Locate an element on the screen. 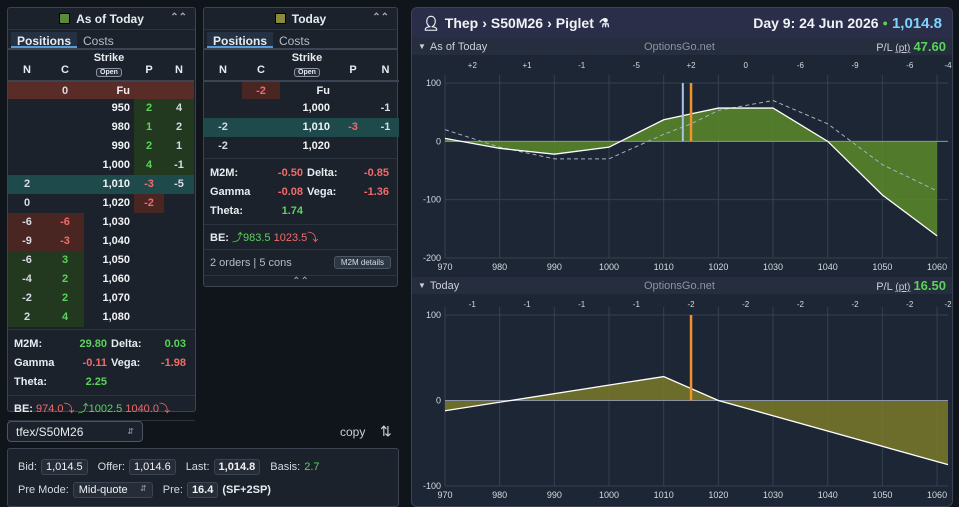 Image resolution: width=959 pixels, height=507 pixels. sort-icon: ⇅ is located at coordinates (386, 431).